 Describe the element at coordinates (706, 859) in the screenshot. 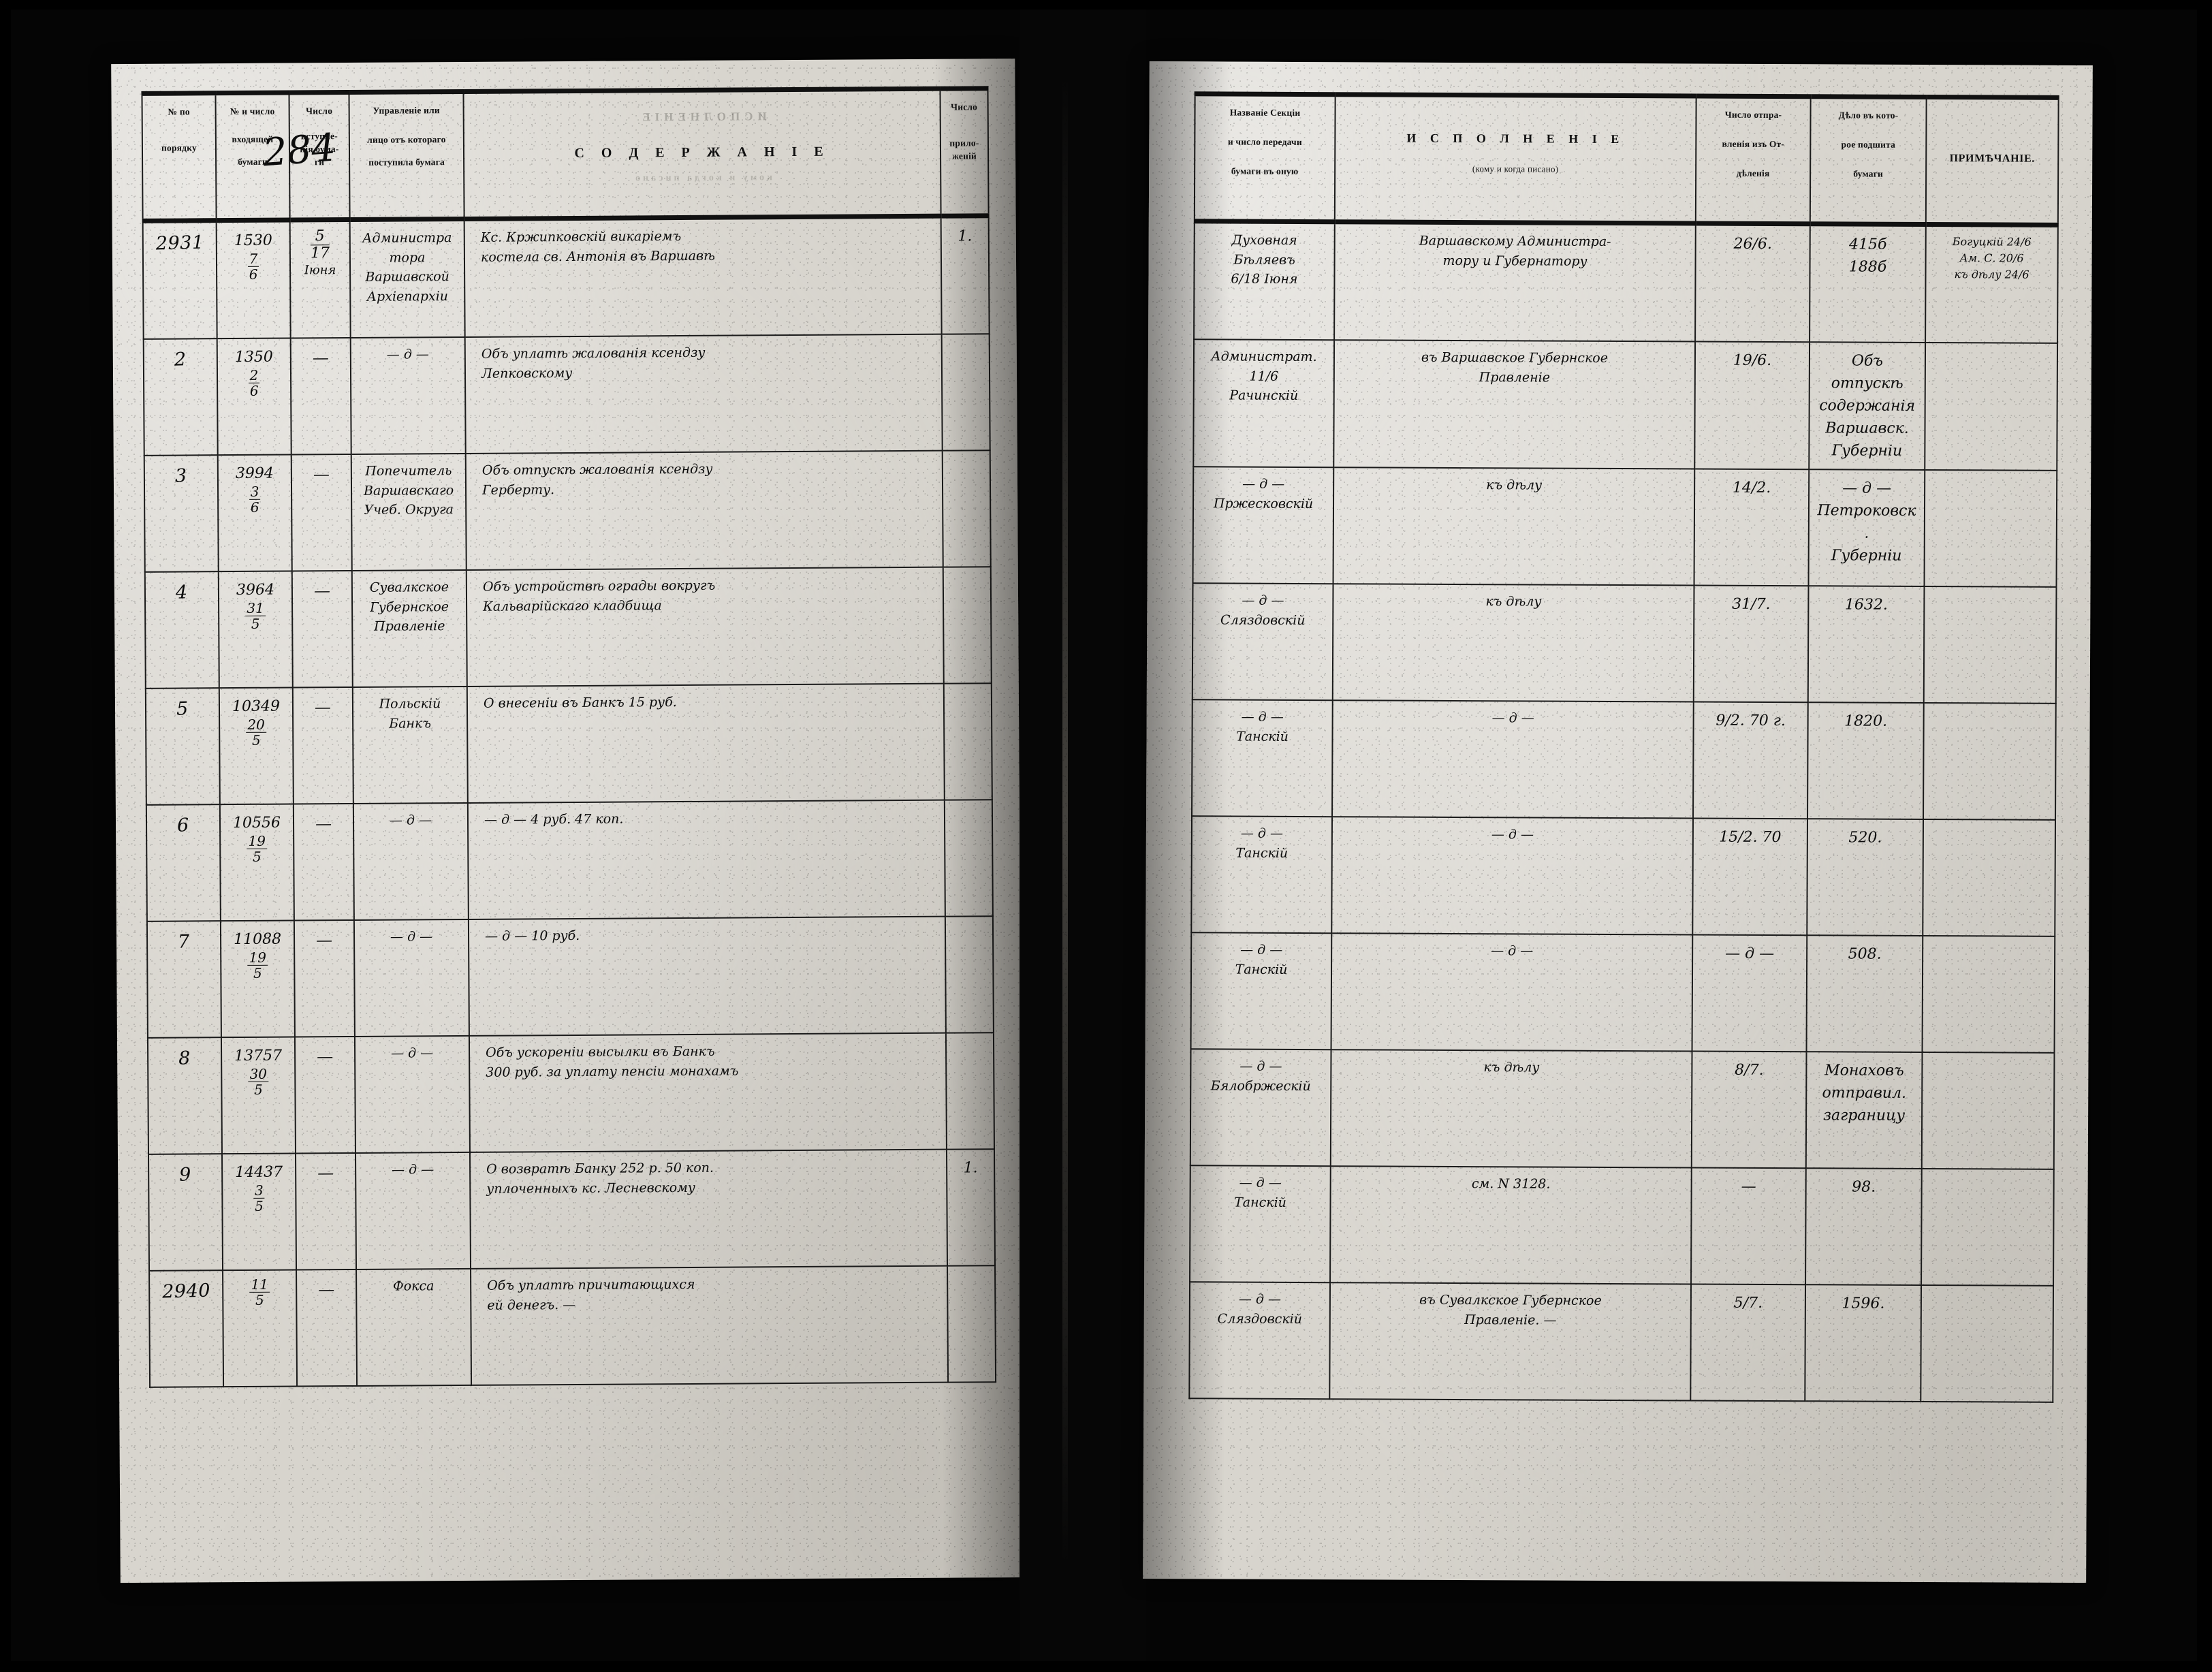

I see `cell-content: — д — 4 руб. 47 коп.` at that location.